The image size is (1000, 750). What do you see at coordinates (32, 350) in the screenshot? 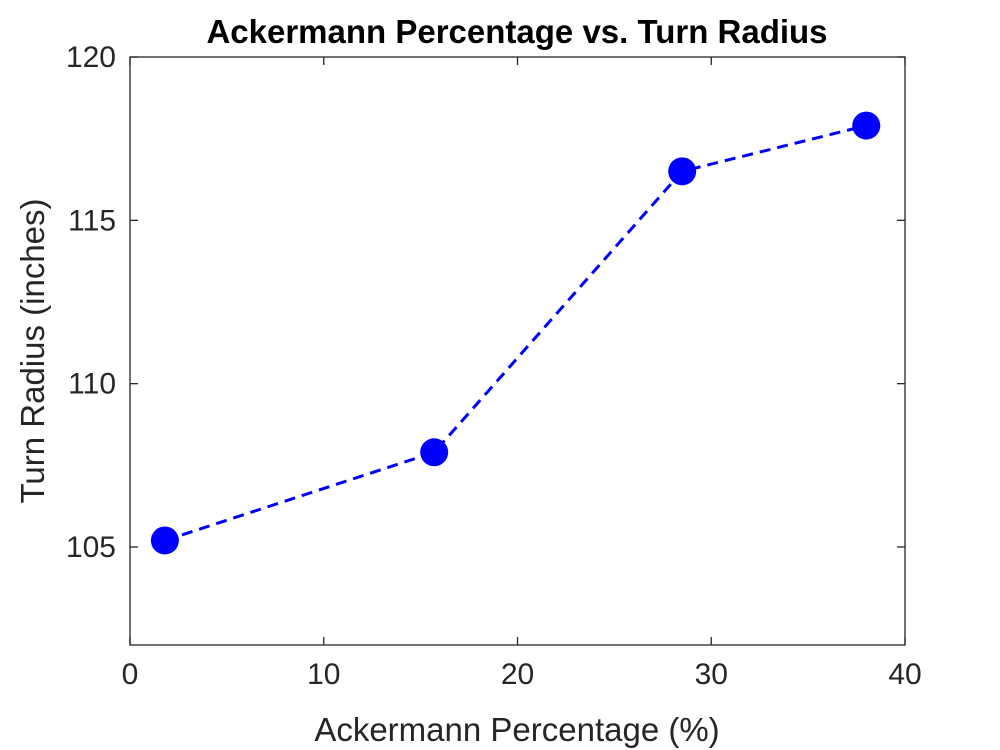
I see `y-axis-label: Turn Radius (inches)` at bounding box center [32, 350].